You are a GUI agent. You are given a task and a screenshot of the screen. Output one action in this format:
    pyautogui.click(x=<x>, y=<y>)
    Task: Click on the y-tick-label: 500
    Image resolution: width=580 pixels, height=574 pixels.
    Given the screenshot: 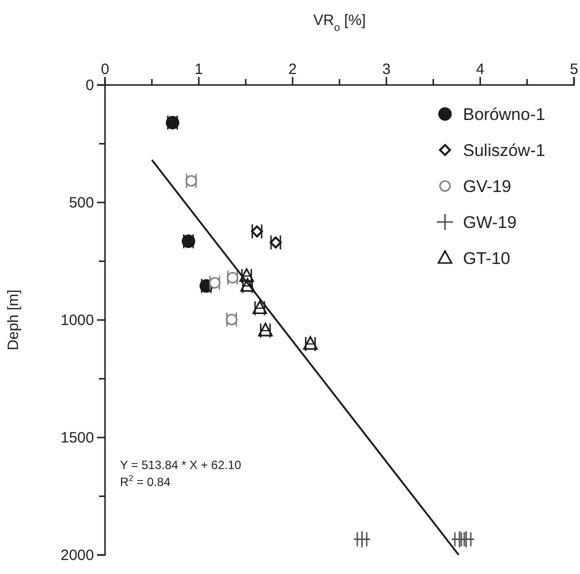 What is the action you would take?
    pyautogui.click(x=81, y=203)
    